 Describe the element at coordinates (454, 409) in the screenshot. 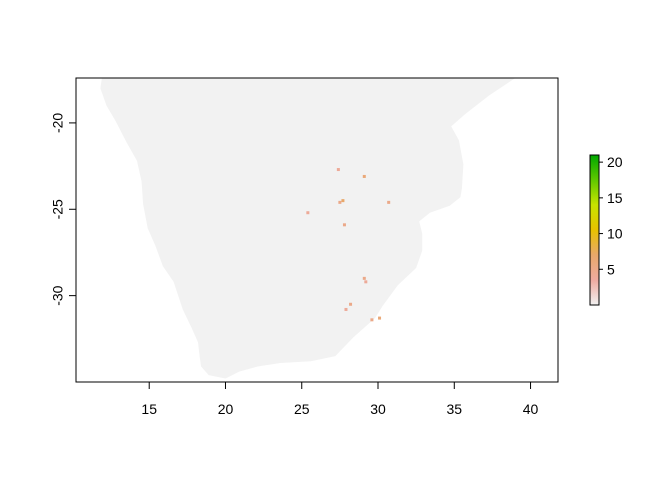

I see `x-tick-label: 35` at that location.